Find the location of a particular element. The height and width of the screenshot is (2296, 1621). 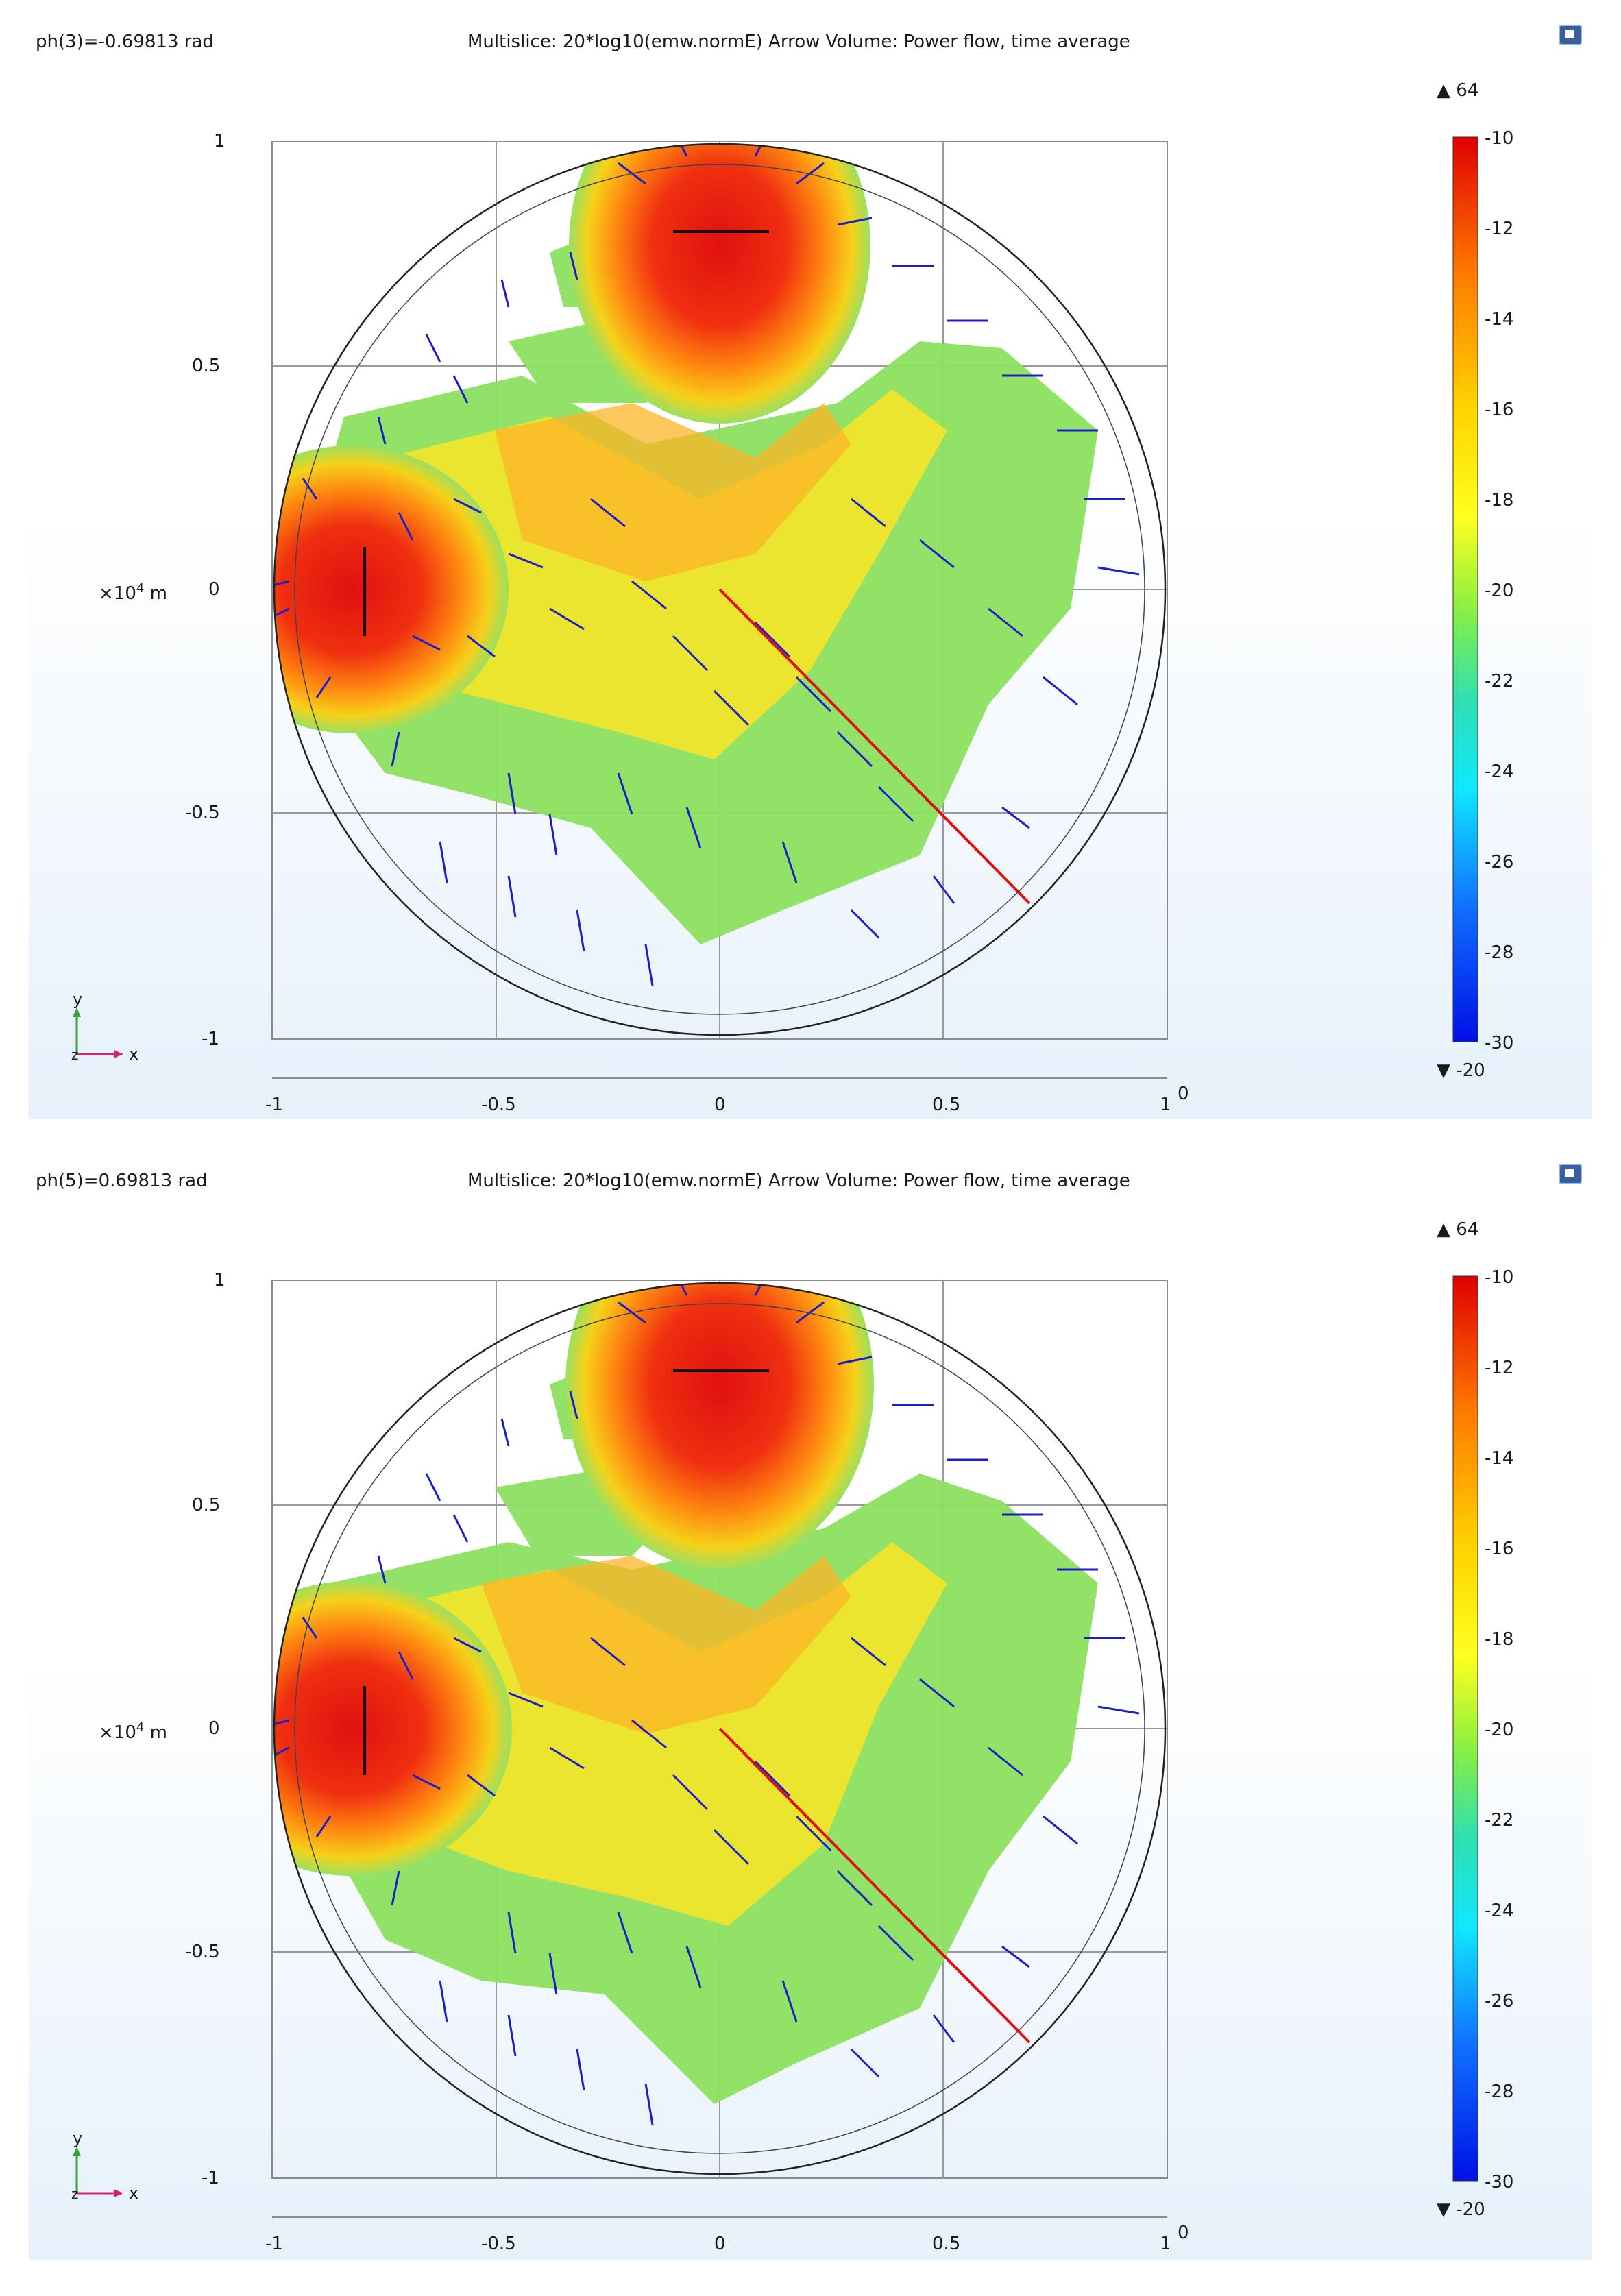

y-tick: -0.5 is located at coordinates (203, 1952).